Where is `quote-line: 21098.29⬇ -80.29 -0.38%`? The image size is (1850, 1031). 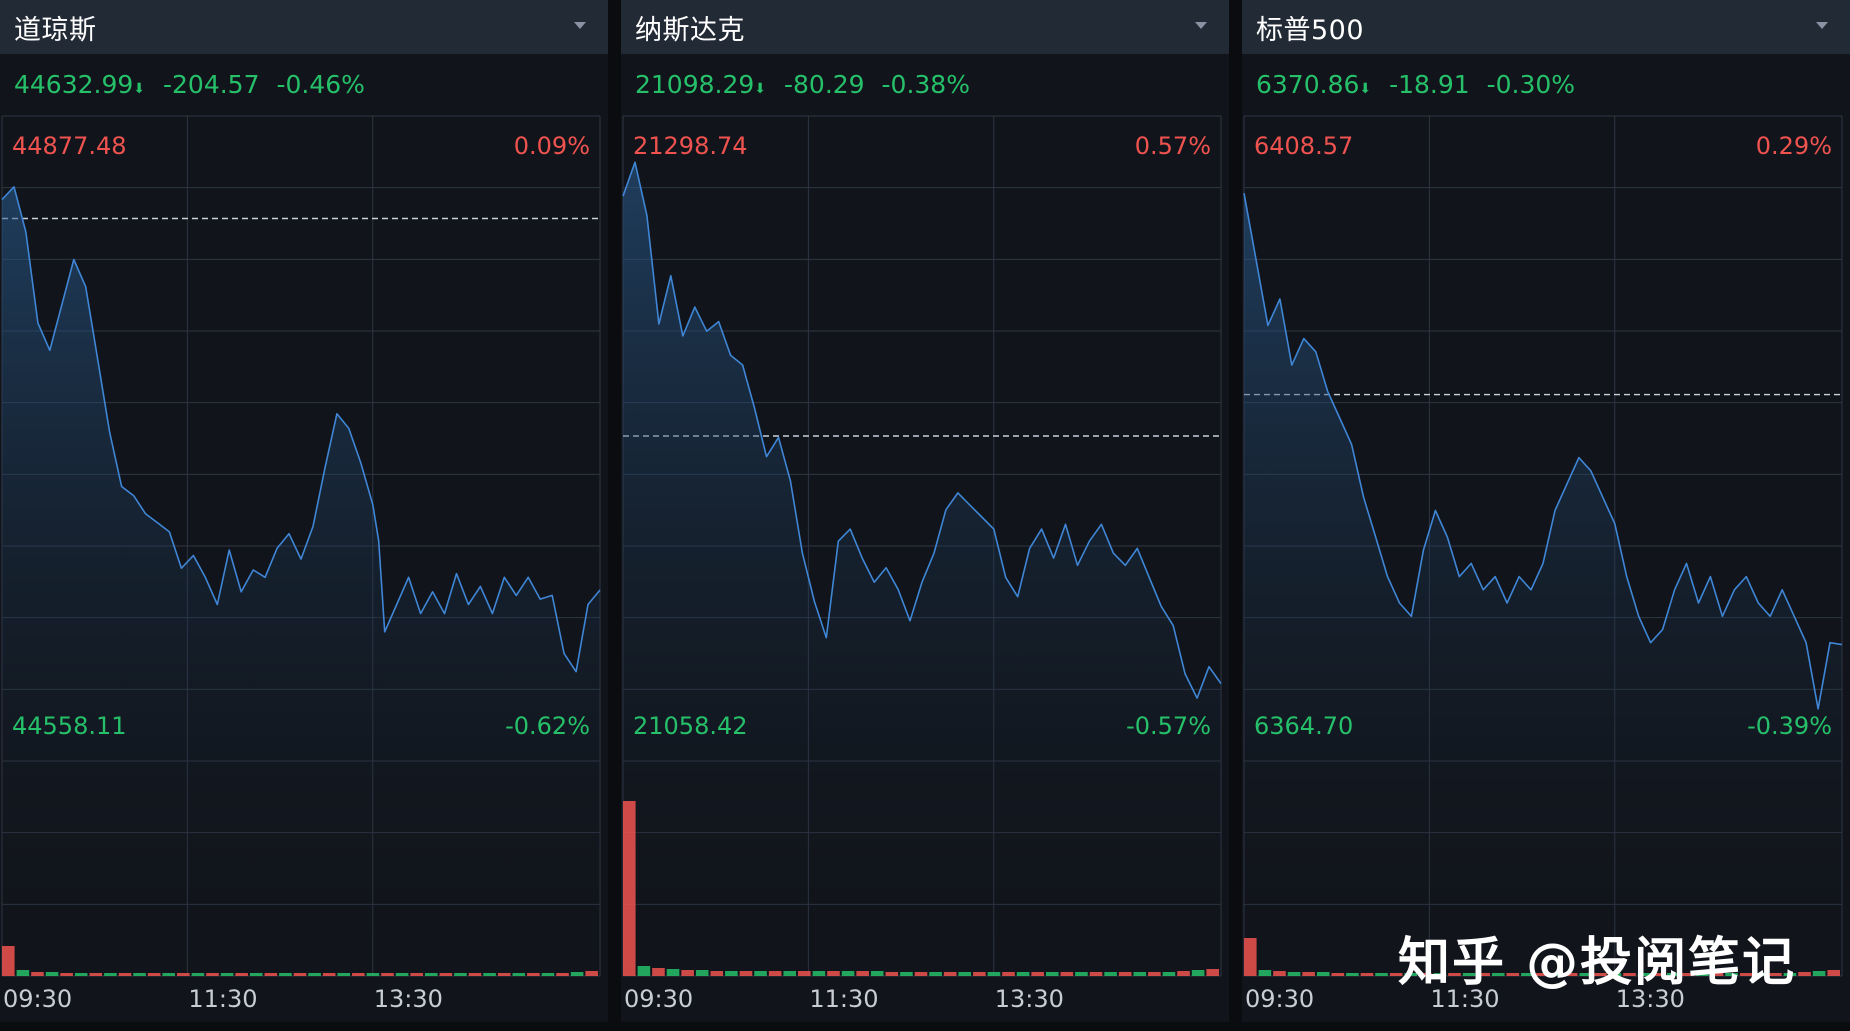
quote-line: 21098.29⬇ -80.29 -0.38% is located at coordinates (807, 84).